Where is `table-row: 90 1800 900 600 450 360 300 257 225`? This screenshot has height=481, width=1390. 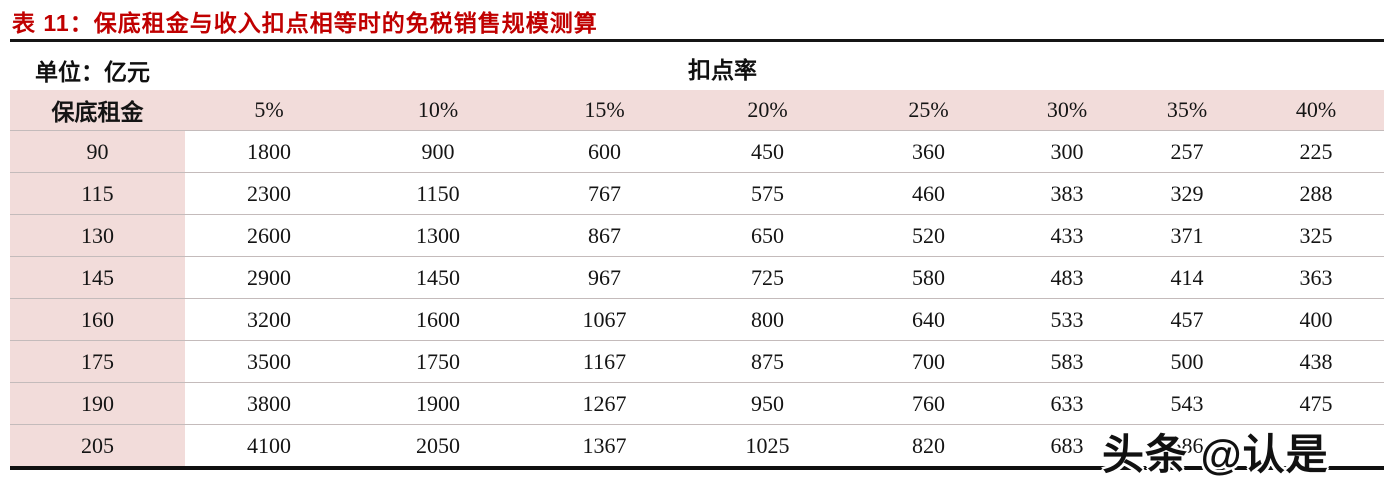 table-row: 90 1800 900 600 450 360 300 257 225 is located at coordinates (697, 151).